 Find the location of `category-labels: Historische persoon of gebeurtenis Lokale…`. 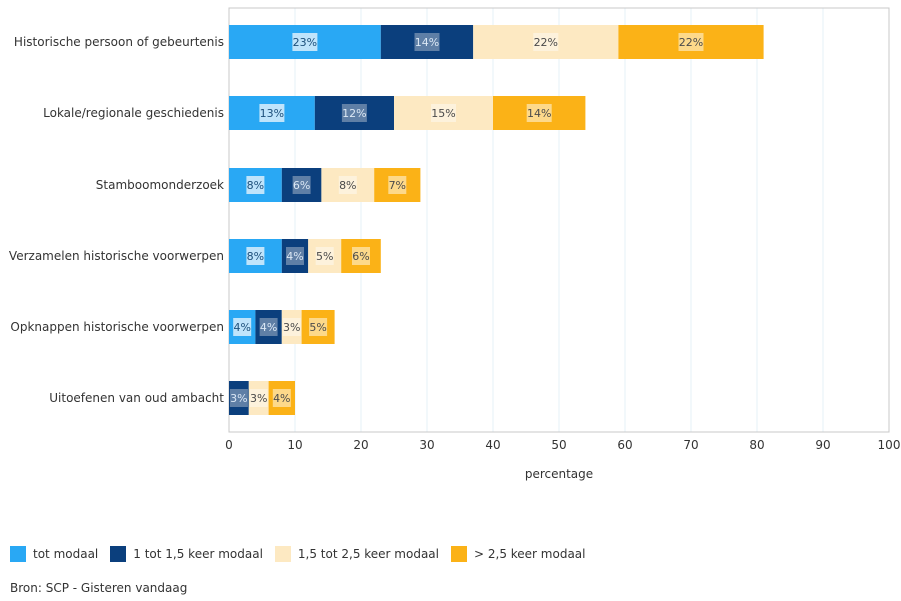

category-labels: Historische persoon of gebeurtenis Lokale… is located at coordinates (116, 220).